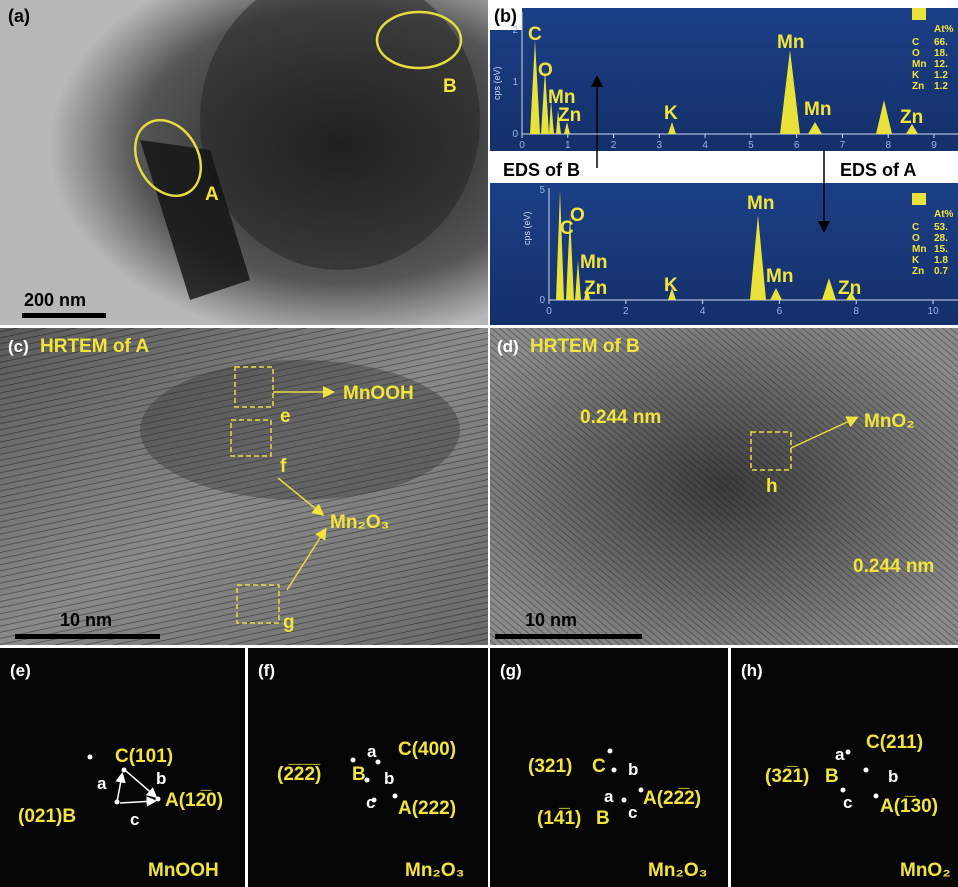 This screenshot has height=887, width=958. What do you see at coordinates (427, 808) in the screenshot?
I see `spot-label: A(222)` at bounding box center [427, 808].